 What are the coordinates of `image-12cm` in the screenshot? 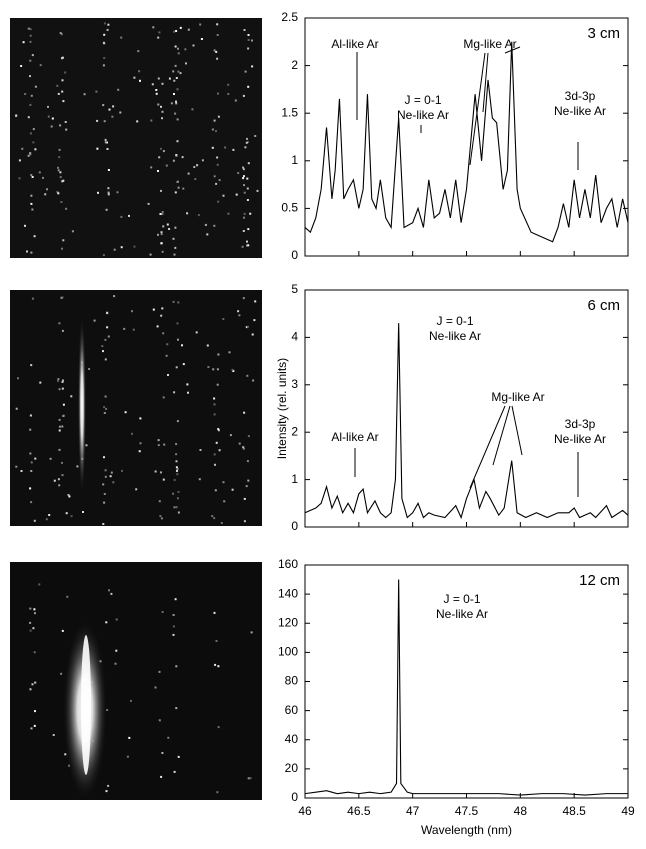 It's located at (136, 681).